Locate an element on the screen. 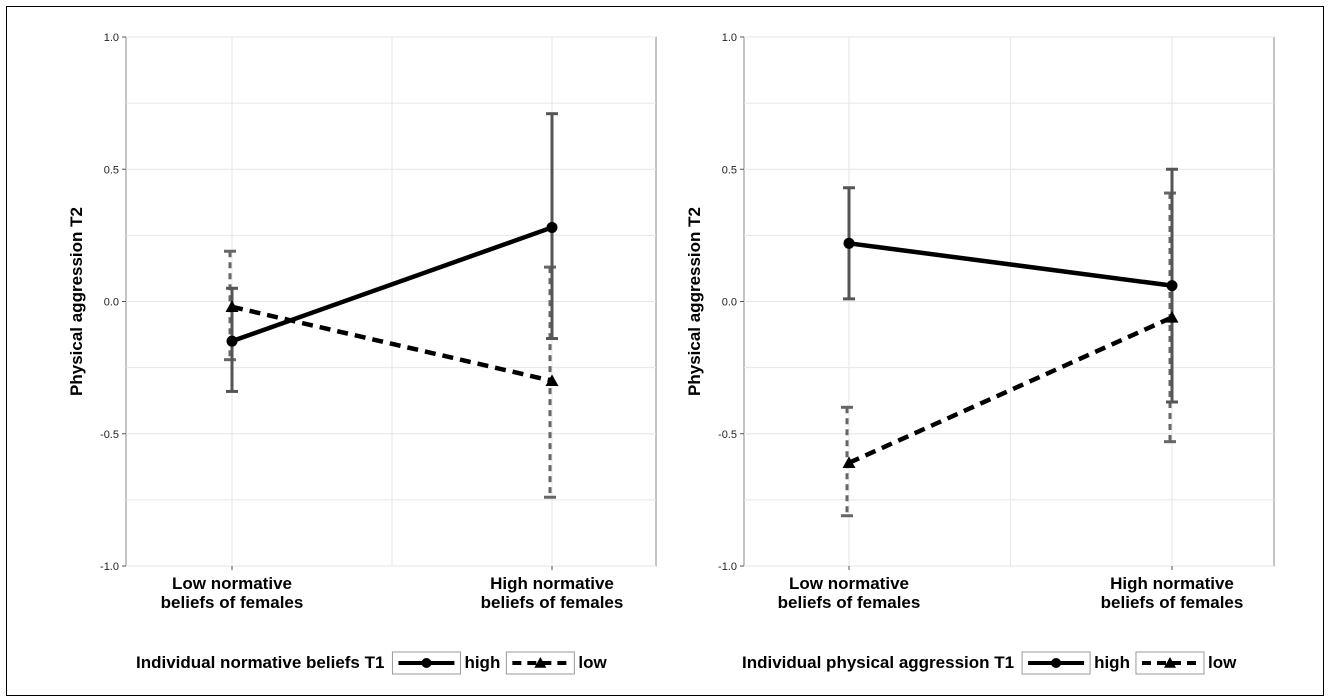 The image size is (1332, 700). legend: Individual physical aggression T1 high low is located at coordinates (989, 663).